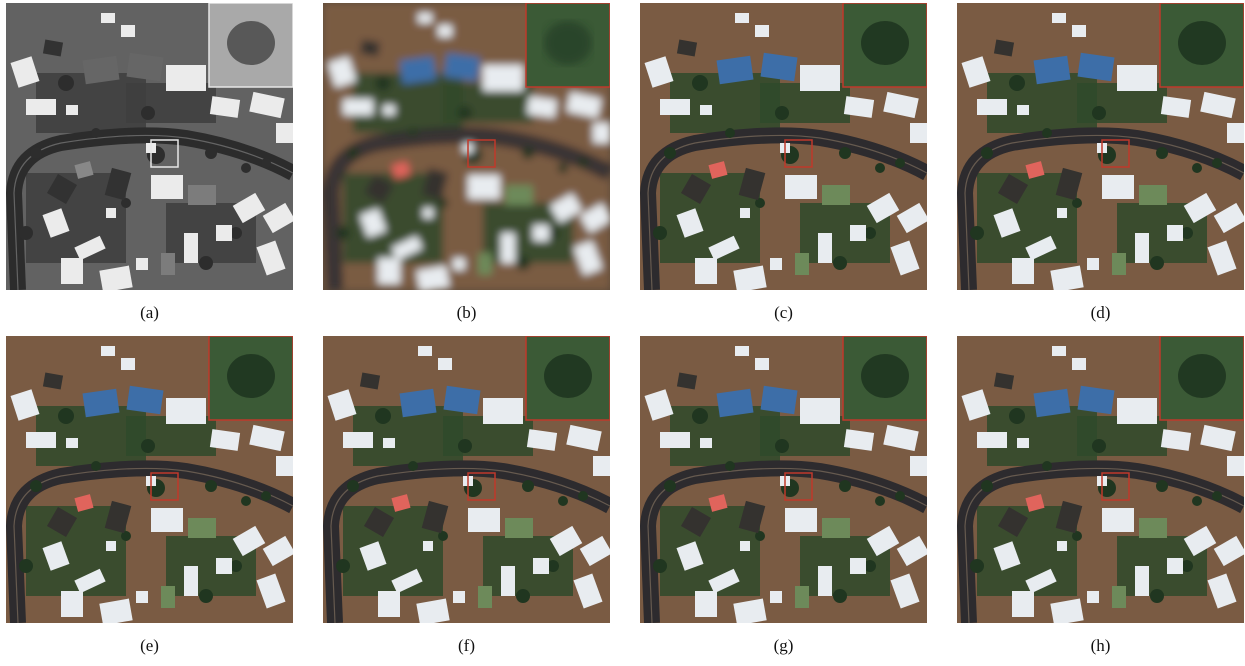 The height and width of the screenshot is (666, 1245). I want to click on panel-d: (d), so click(1100, 168).